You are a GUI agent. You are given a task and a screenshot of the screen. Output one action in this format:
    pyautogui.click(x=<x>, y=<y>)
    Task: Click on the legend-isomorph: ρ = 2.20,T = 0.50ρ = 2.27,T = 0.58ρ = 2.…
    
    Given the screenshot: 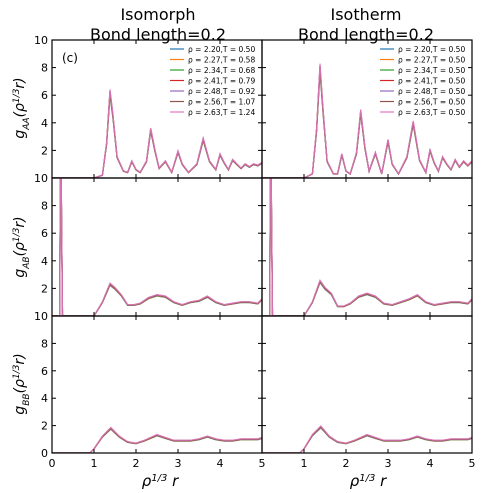 What is the action you would take?
    pyautogui.click(x=212, y=81)
    